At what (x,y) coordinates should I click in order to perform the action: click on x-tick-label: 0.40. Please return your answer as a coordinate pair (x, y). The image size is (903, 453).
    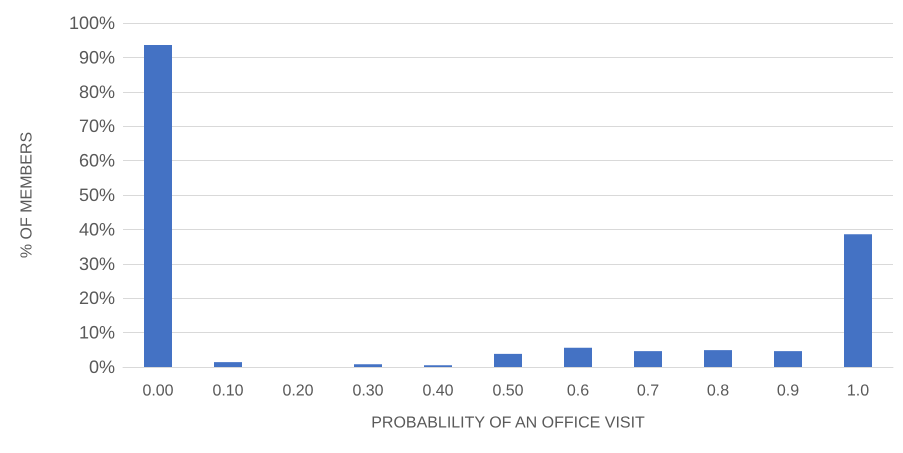
    Looking at the image, I should click on (438, 391).